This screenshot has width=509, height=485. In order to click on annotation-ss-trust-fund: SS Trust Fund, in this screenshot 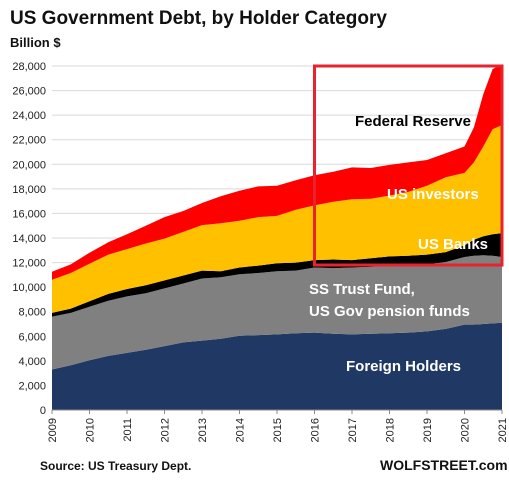, I will do `click(362, 289)`.